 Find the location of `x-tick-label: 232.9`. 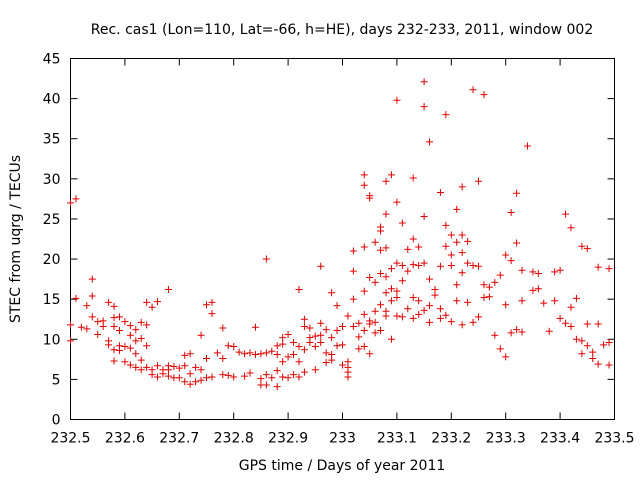

x-tick-label: 232.9 is located at coordinates (288, 439).